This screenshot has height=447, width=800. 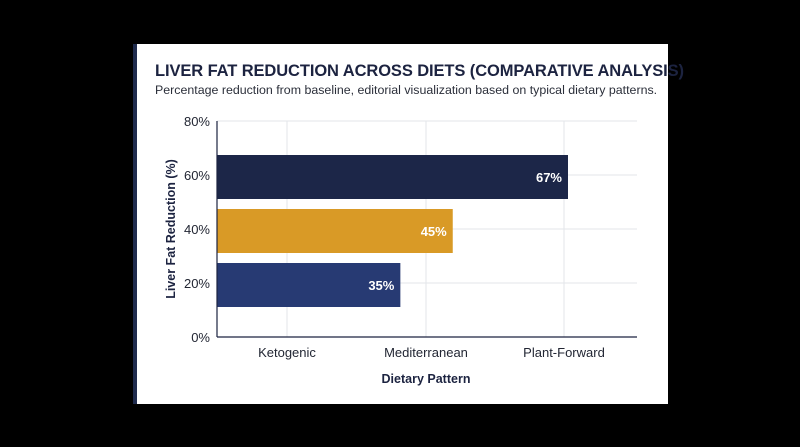 What do you see at coordinates (197, 229) in the screenshot?
I see `y-tick-label: 40%` at bounding box center [197, 229].